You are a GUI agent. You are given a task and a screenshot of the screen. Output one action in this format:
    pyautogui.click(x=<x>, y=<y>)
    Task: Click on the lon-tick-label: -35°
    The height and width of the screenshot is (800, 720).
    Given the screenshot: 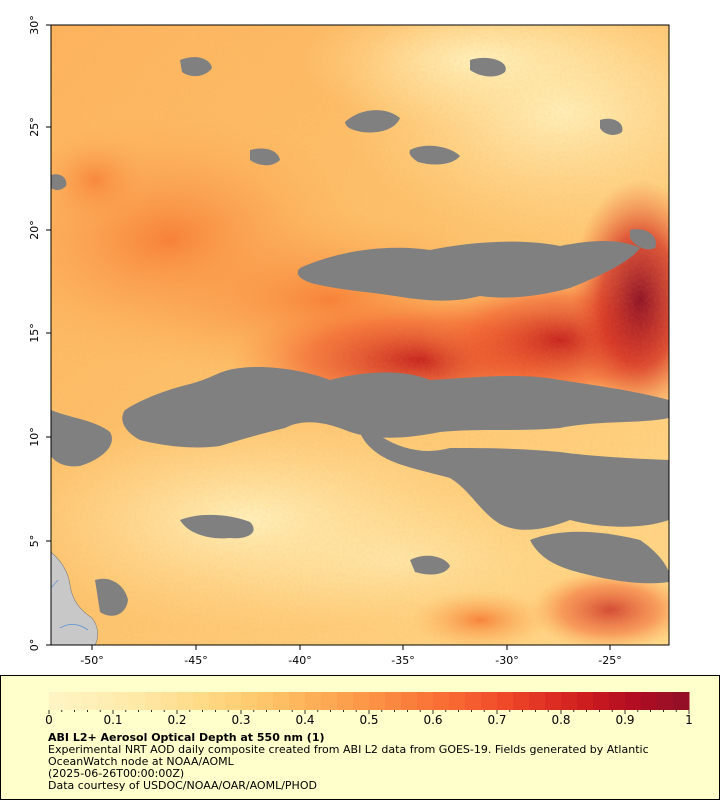 What is the action you would take?
    pyautogui.click(x=402, y=660)
    